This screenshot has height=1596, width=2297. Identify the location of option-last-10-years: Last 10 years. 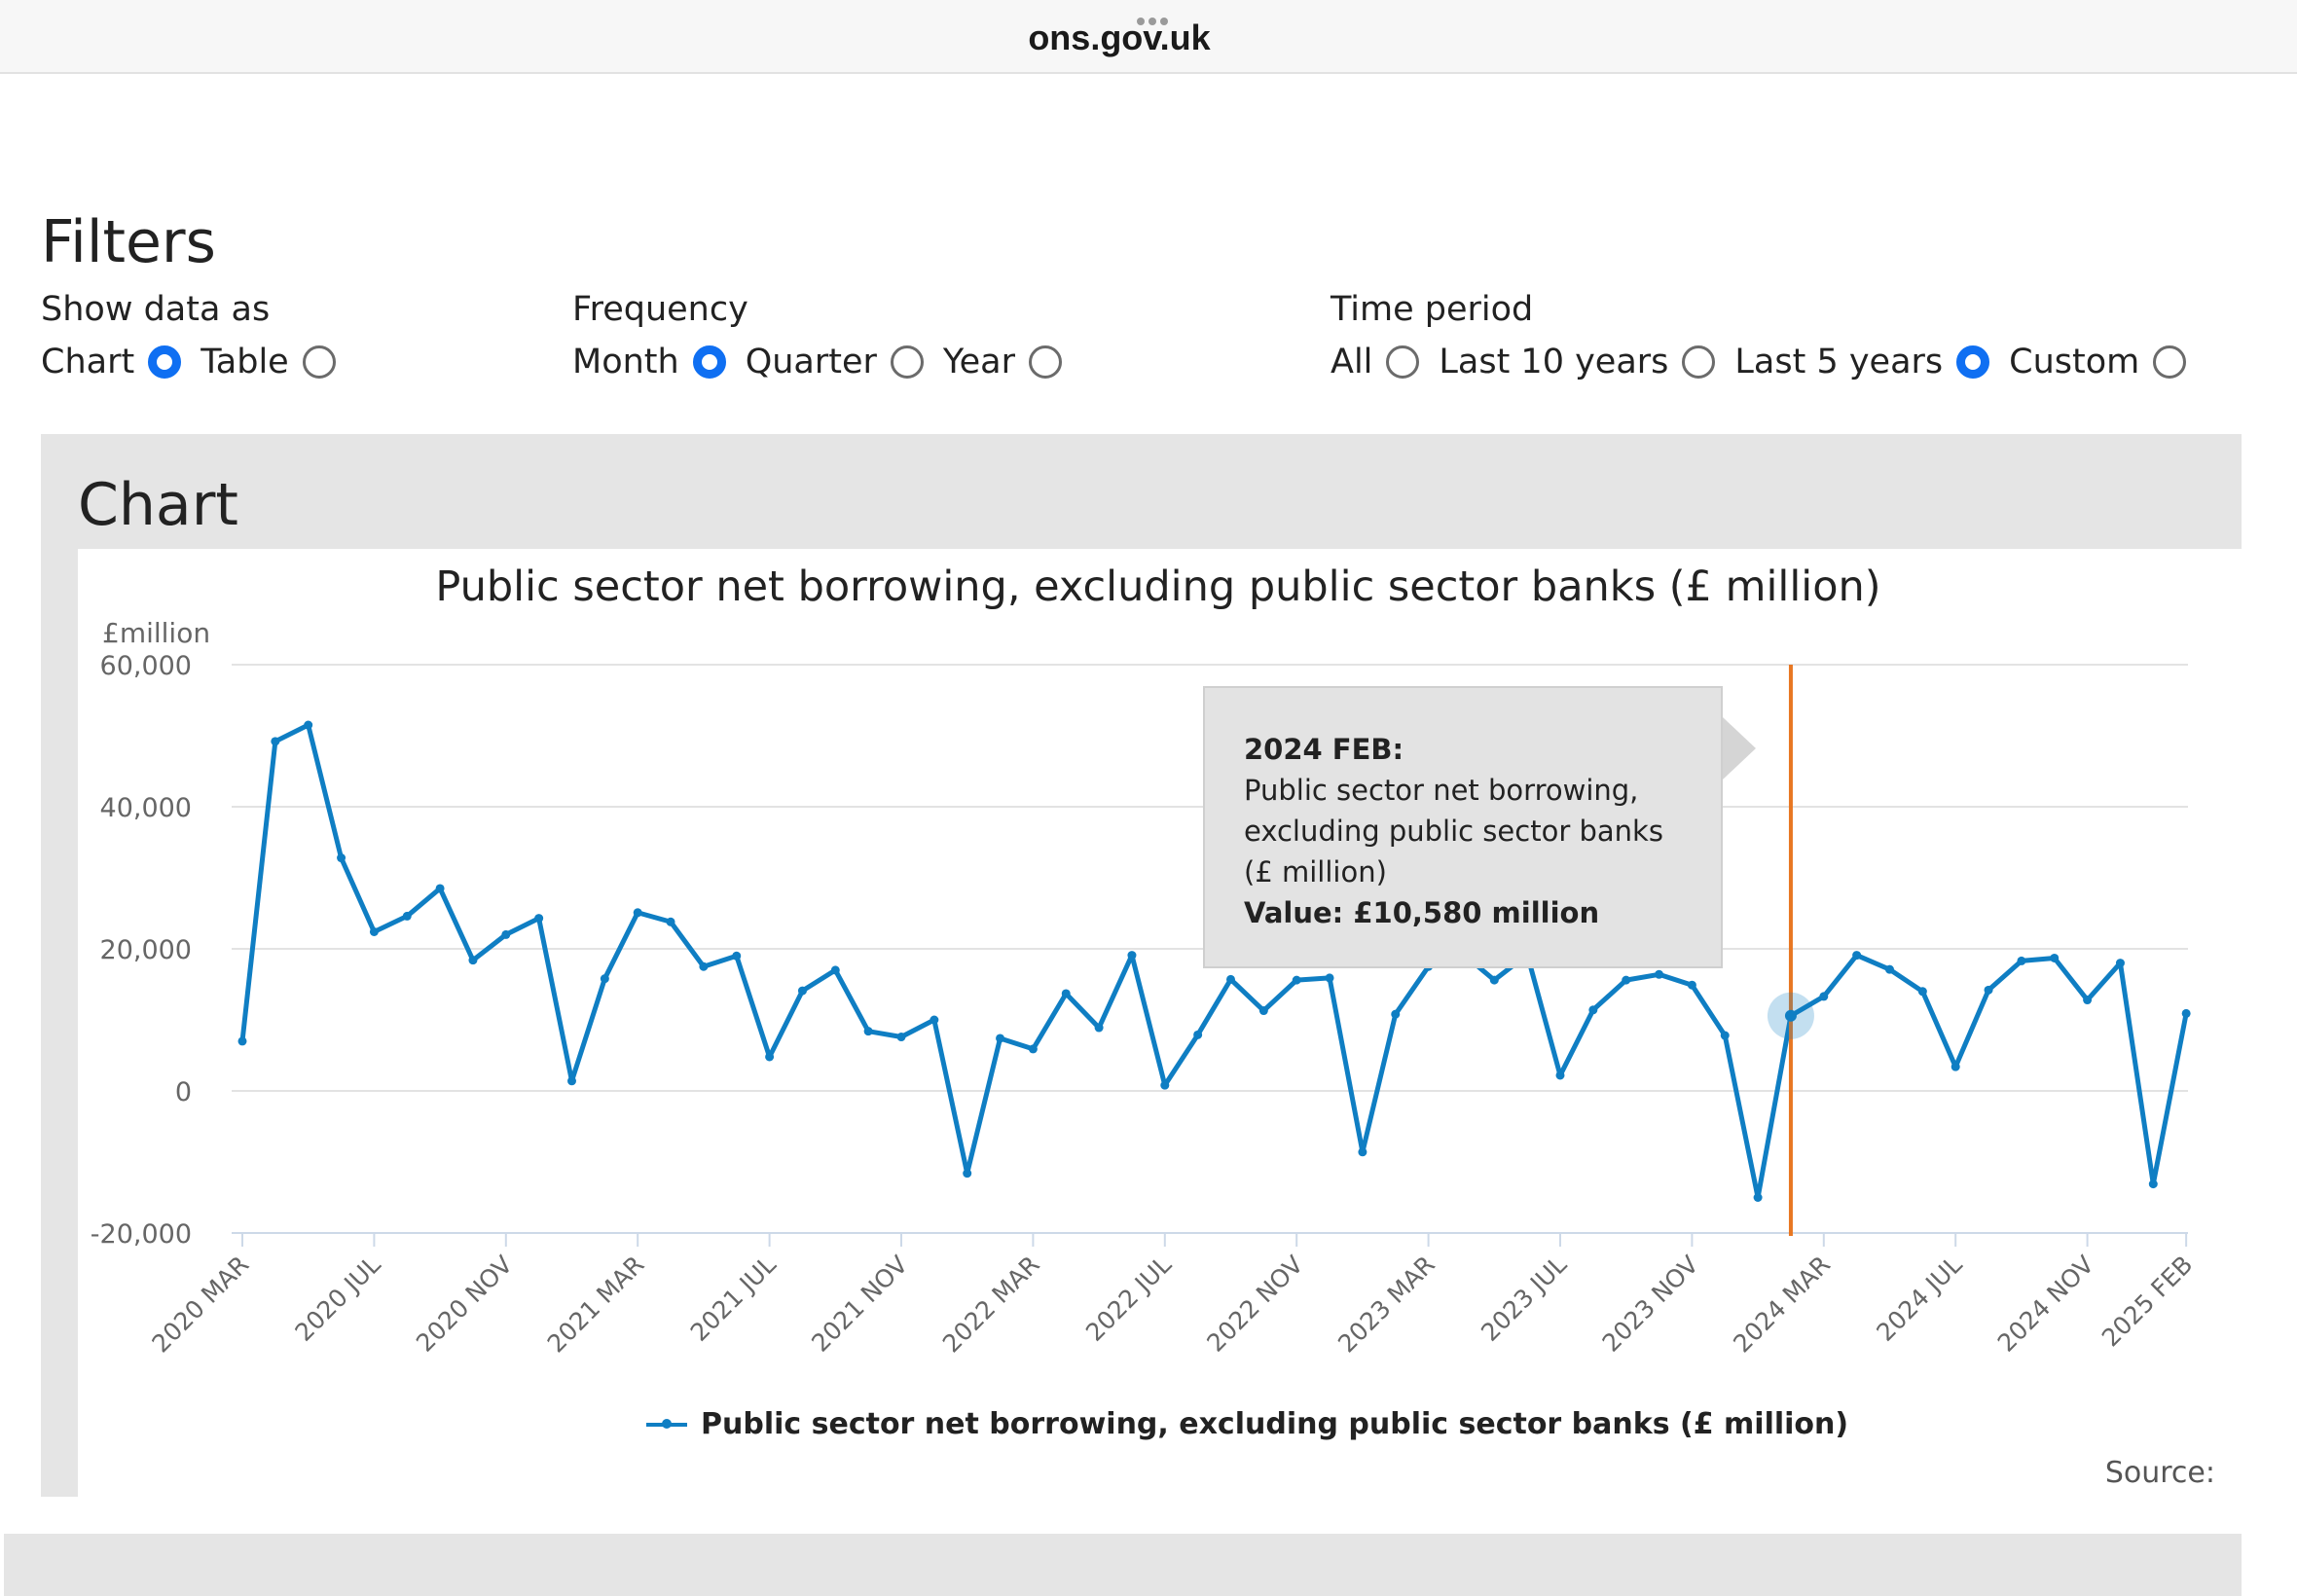
(1577, 362).